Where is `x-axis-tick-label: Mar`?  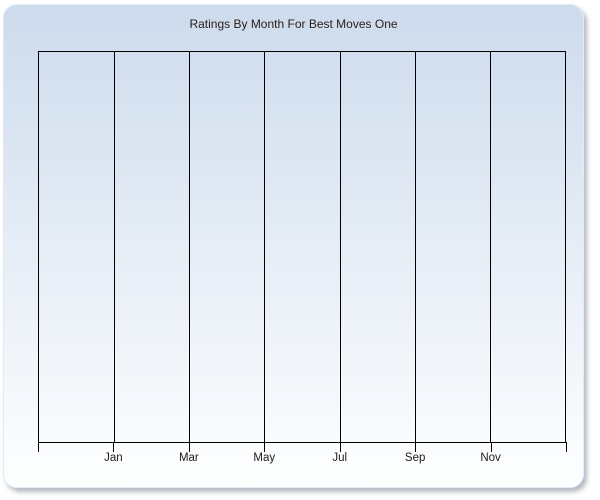 x-axis-tick-label: Mar is located at coordinates (188, 458).